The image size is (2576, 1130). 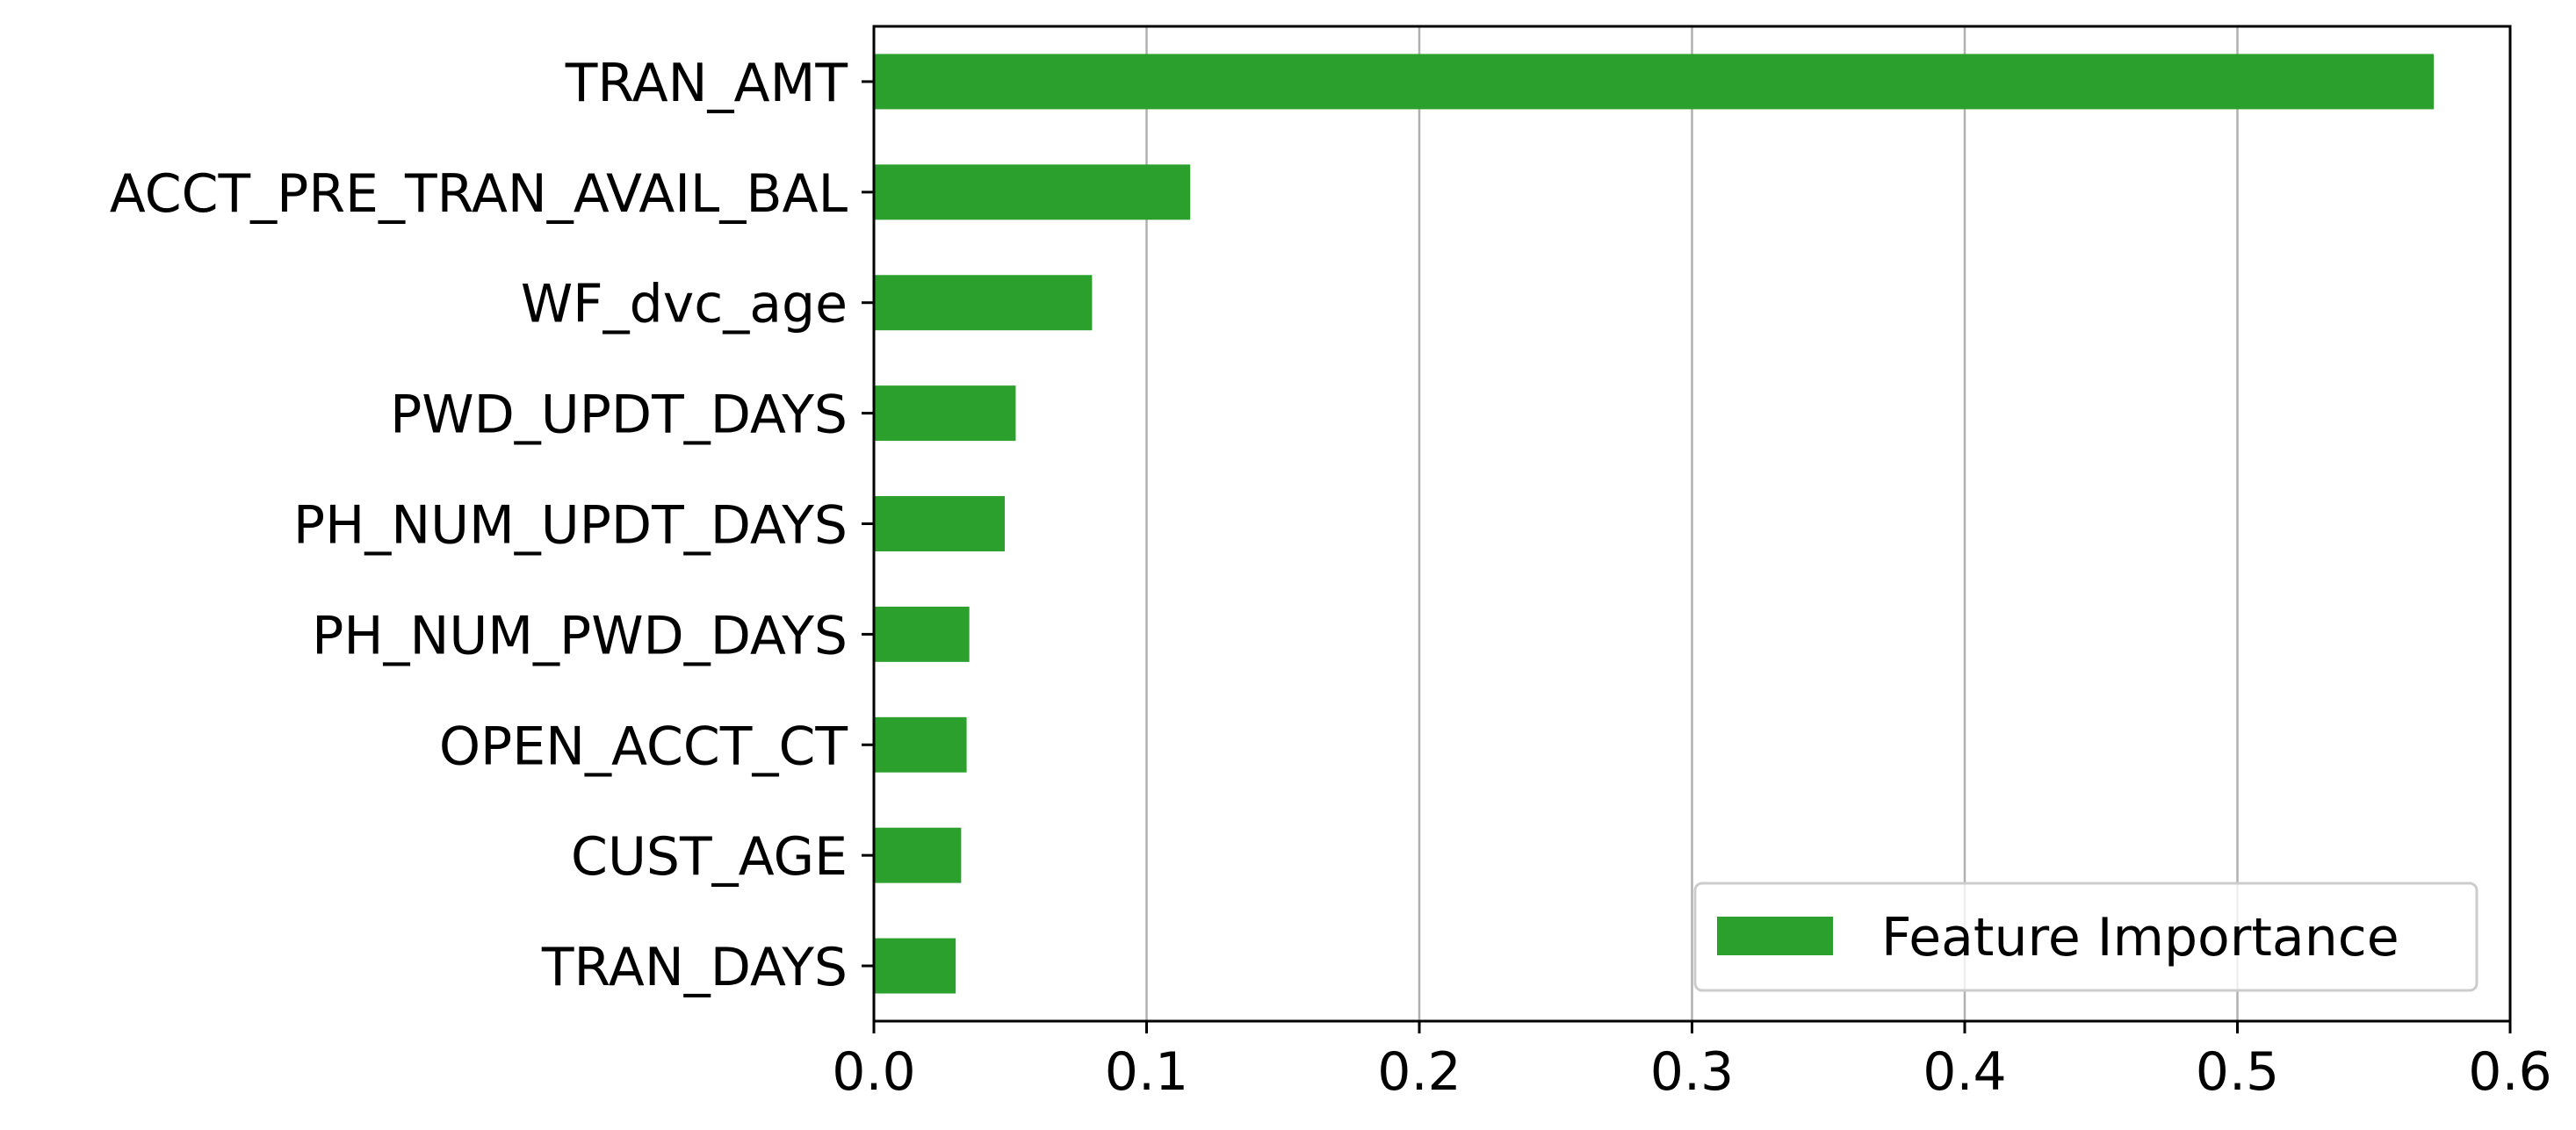 What do you see at coordinates (619, 415) in the screenshot?
I see `y-tick-label: PWD_UPDT_DAYS` at bounding box center [619, 415].